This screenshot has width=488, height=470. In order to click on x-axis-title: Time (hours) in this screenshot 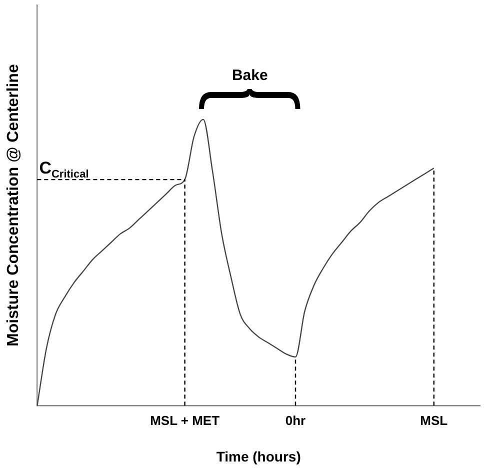, I will do `click(258, 456)`.